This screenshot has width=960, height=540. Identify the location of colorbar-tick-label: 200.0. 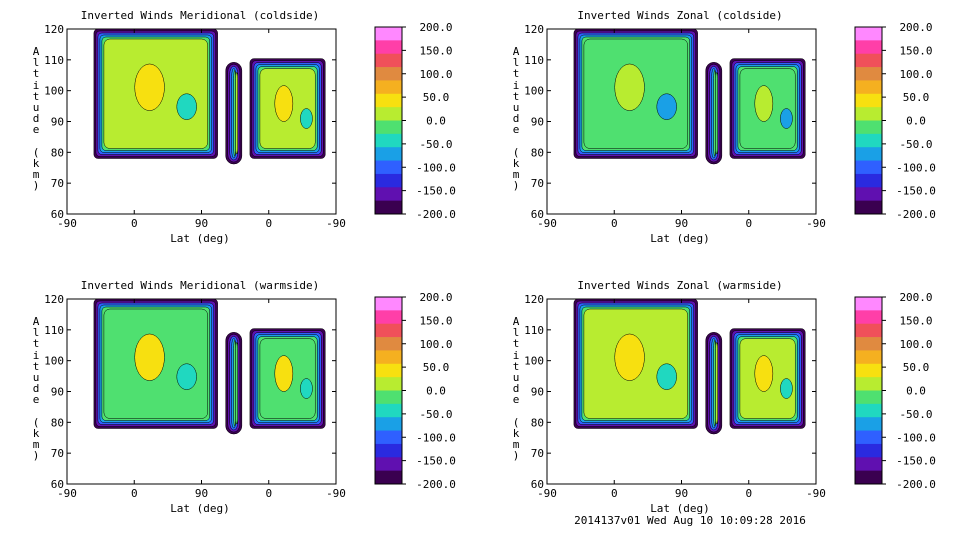
(435, 27).